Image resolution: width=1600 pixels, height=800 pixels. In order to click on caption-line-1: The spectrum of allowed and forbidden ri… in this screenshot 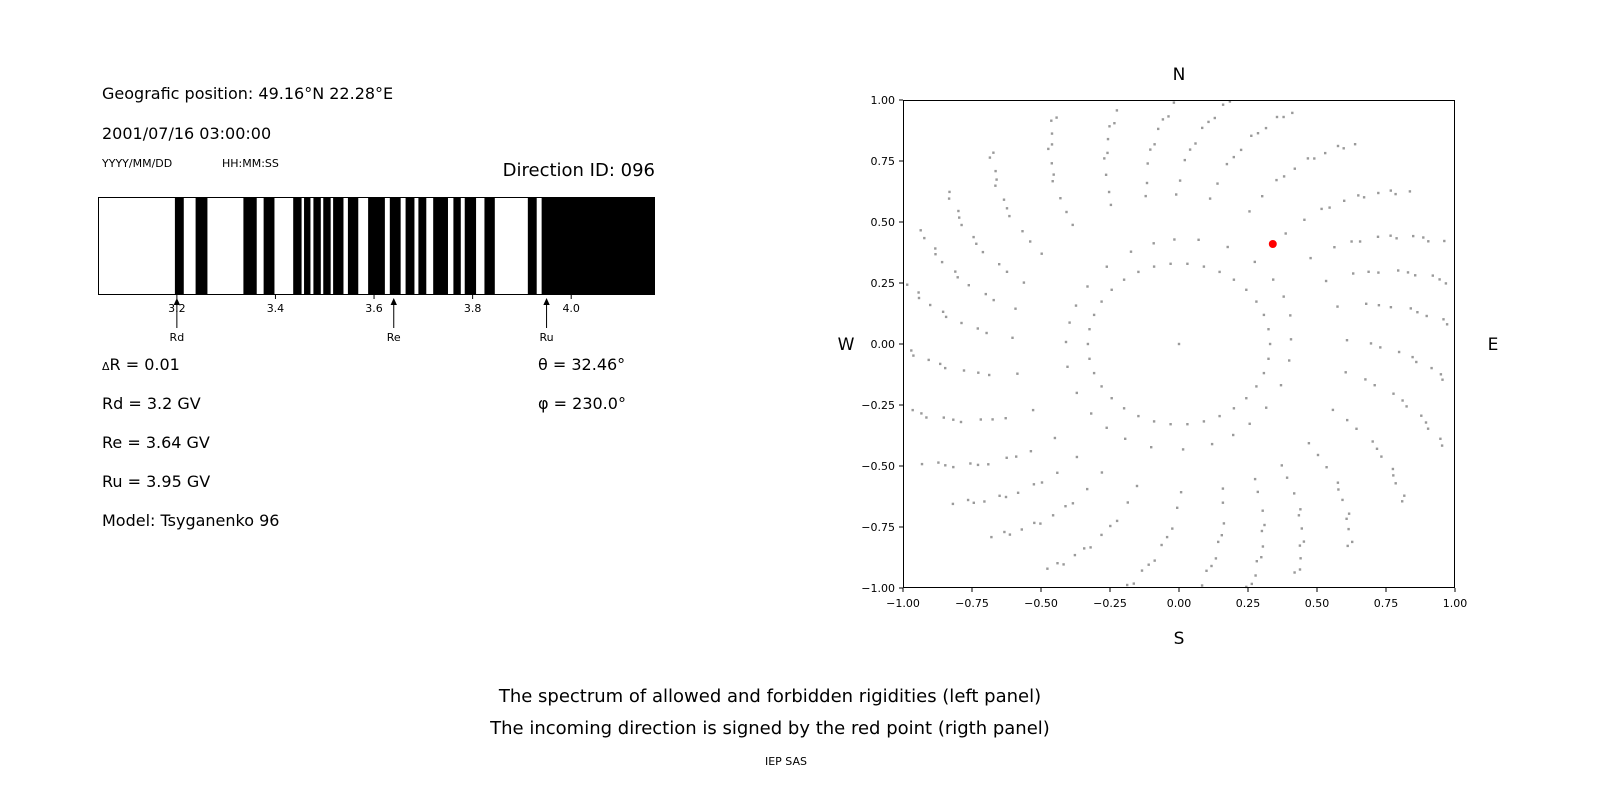, I will do `click(770, 696)`.